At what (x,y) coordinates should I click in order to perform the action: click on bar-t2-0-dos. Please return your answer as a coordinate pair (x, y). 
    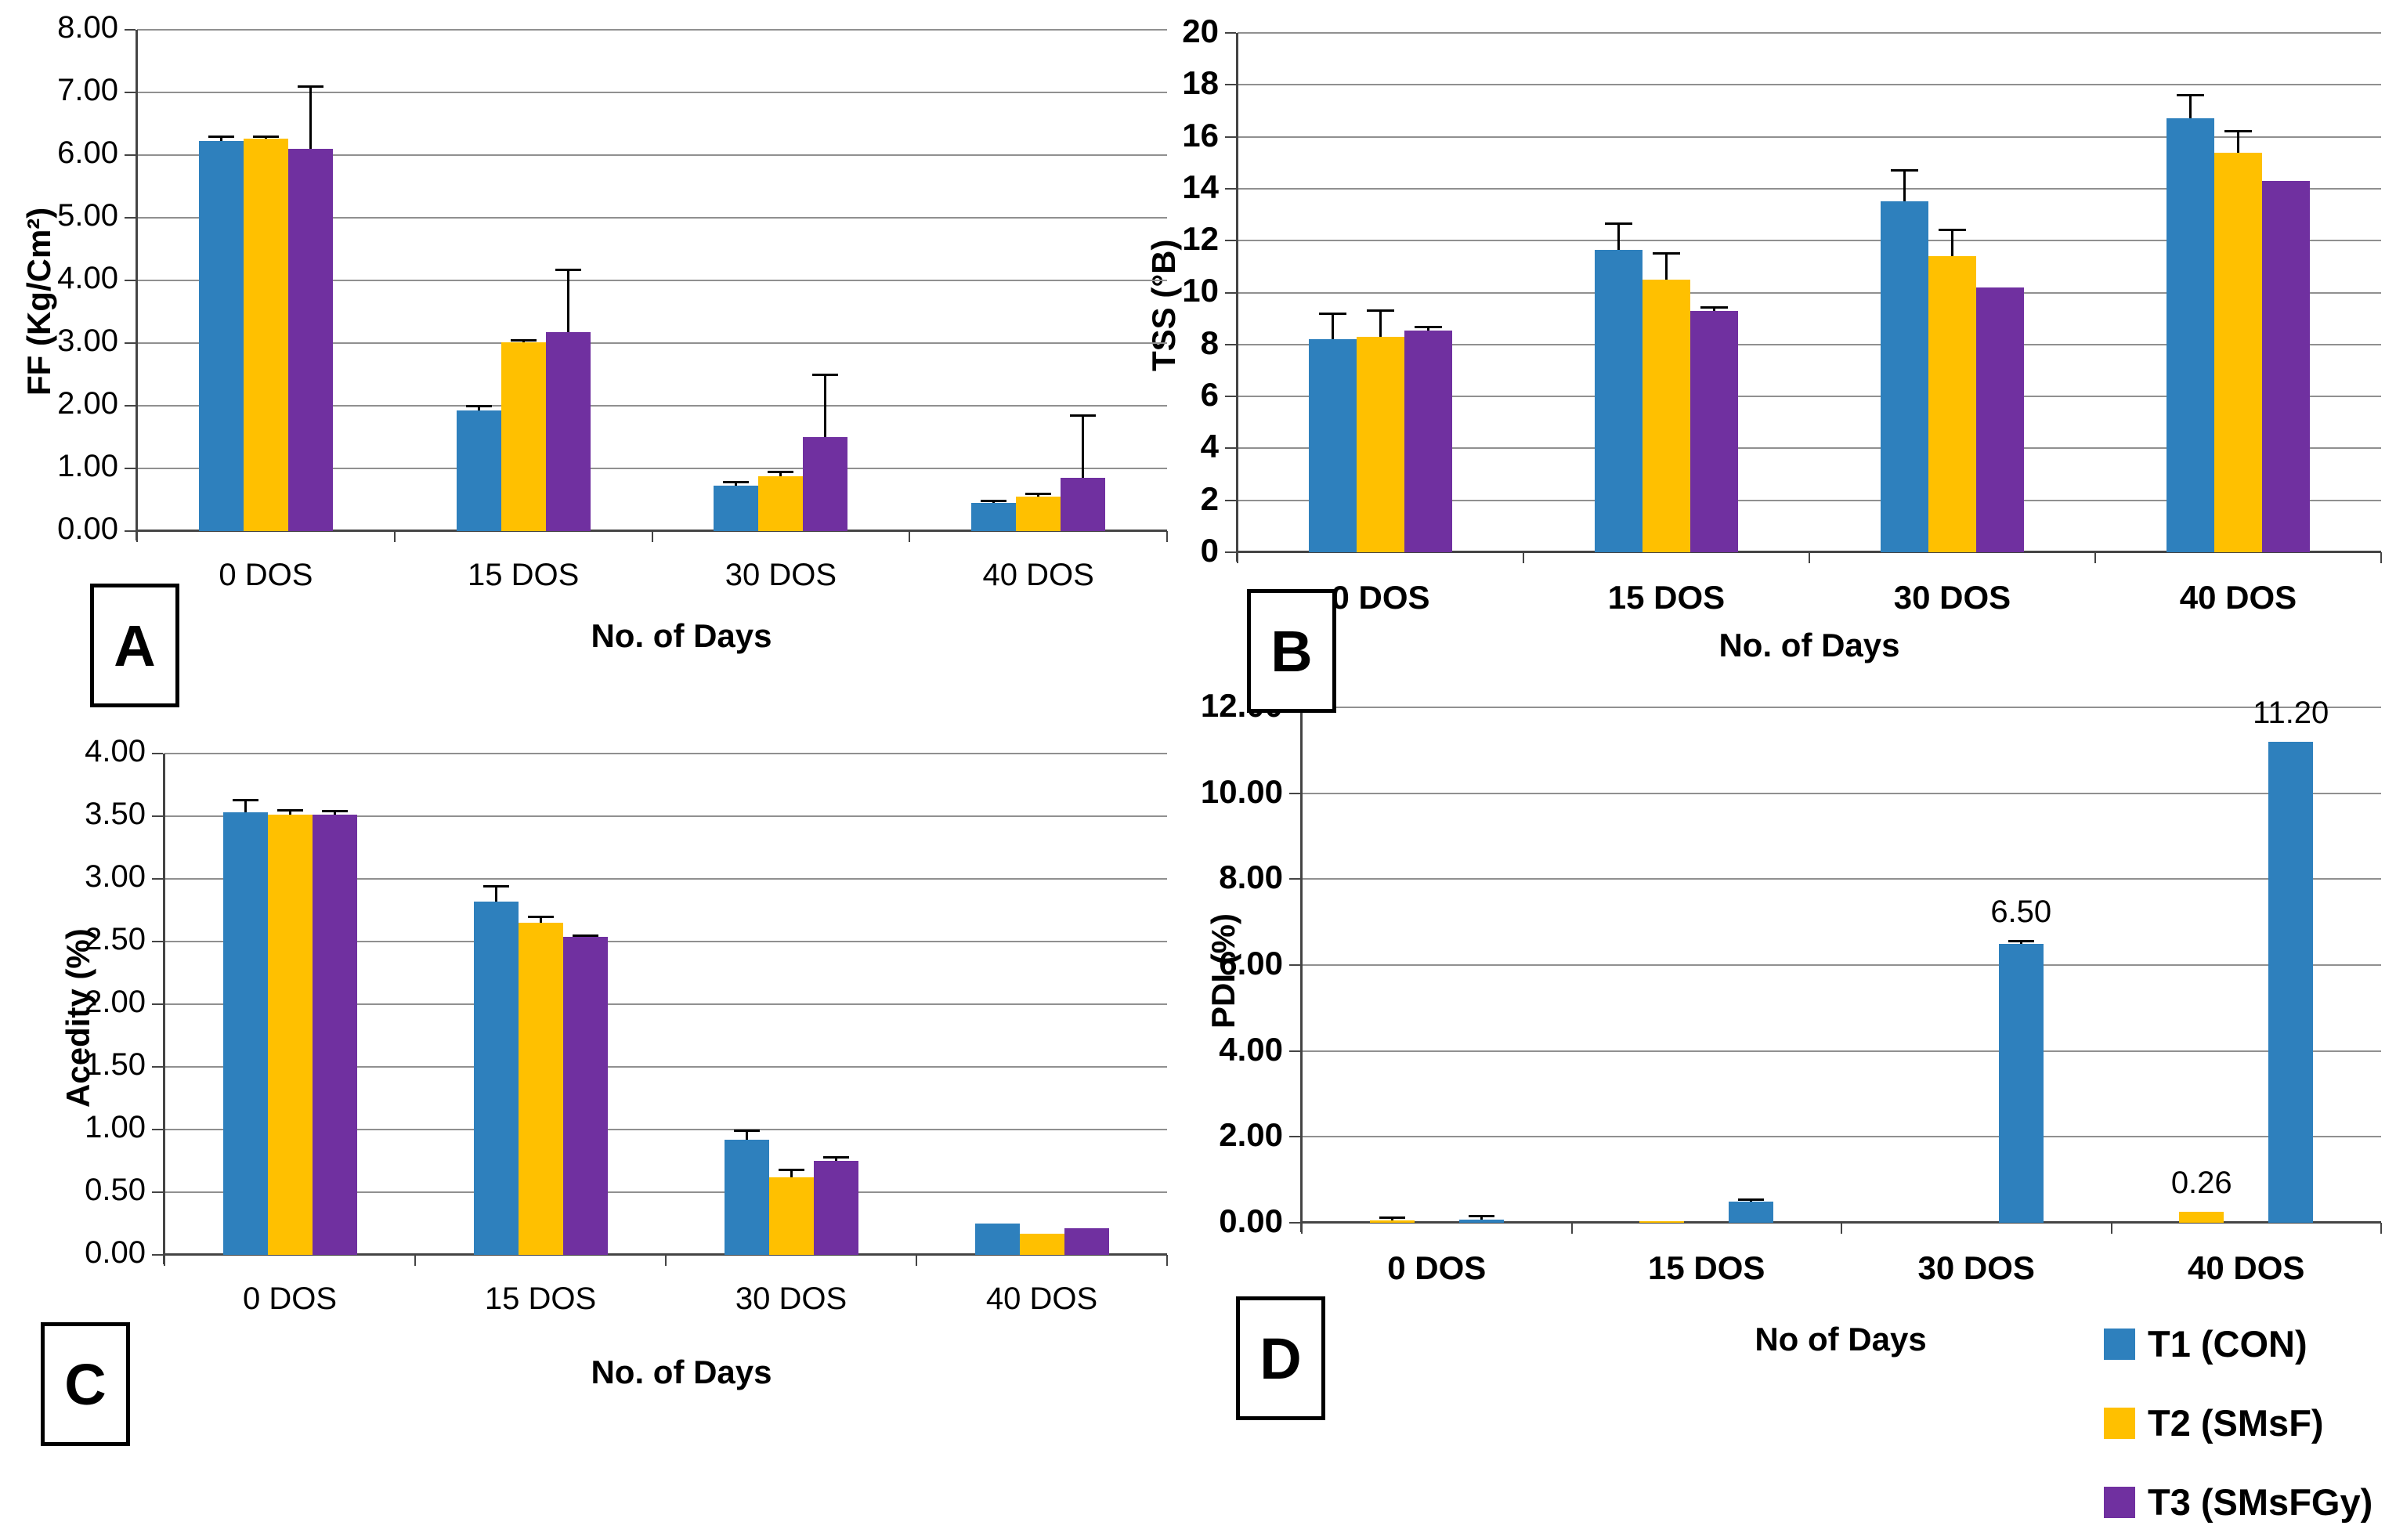
    Looking at the image, I should click on (265, 335).